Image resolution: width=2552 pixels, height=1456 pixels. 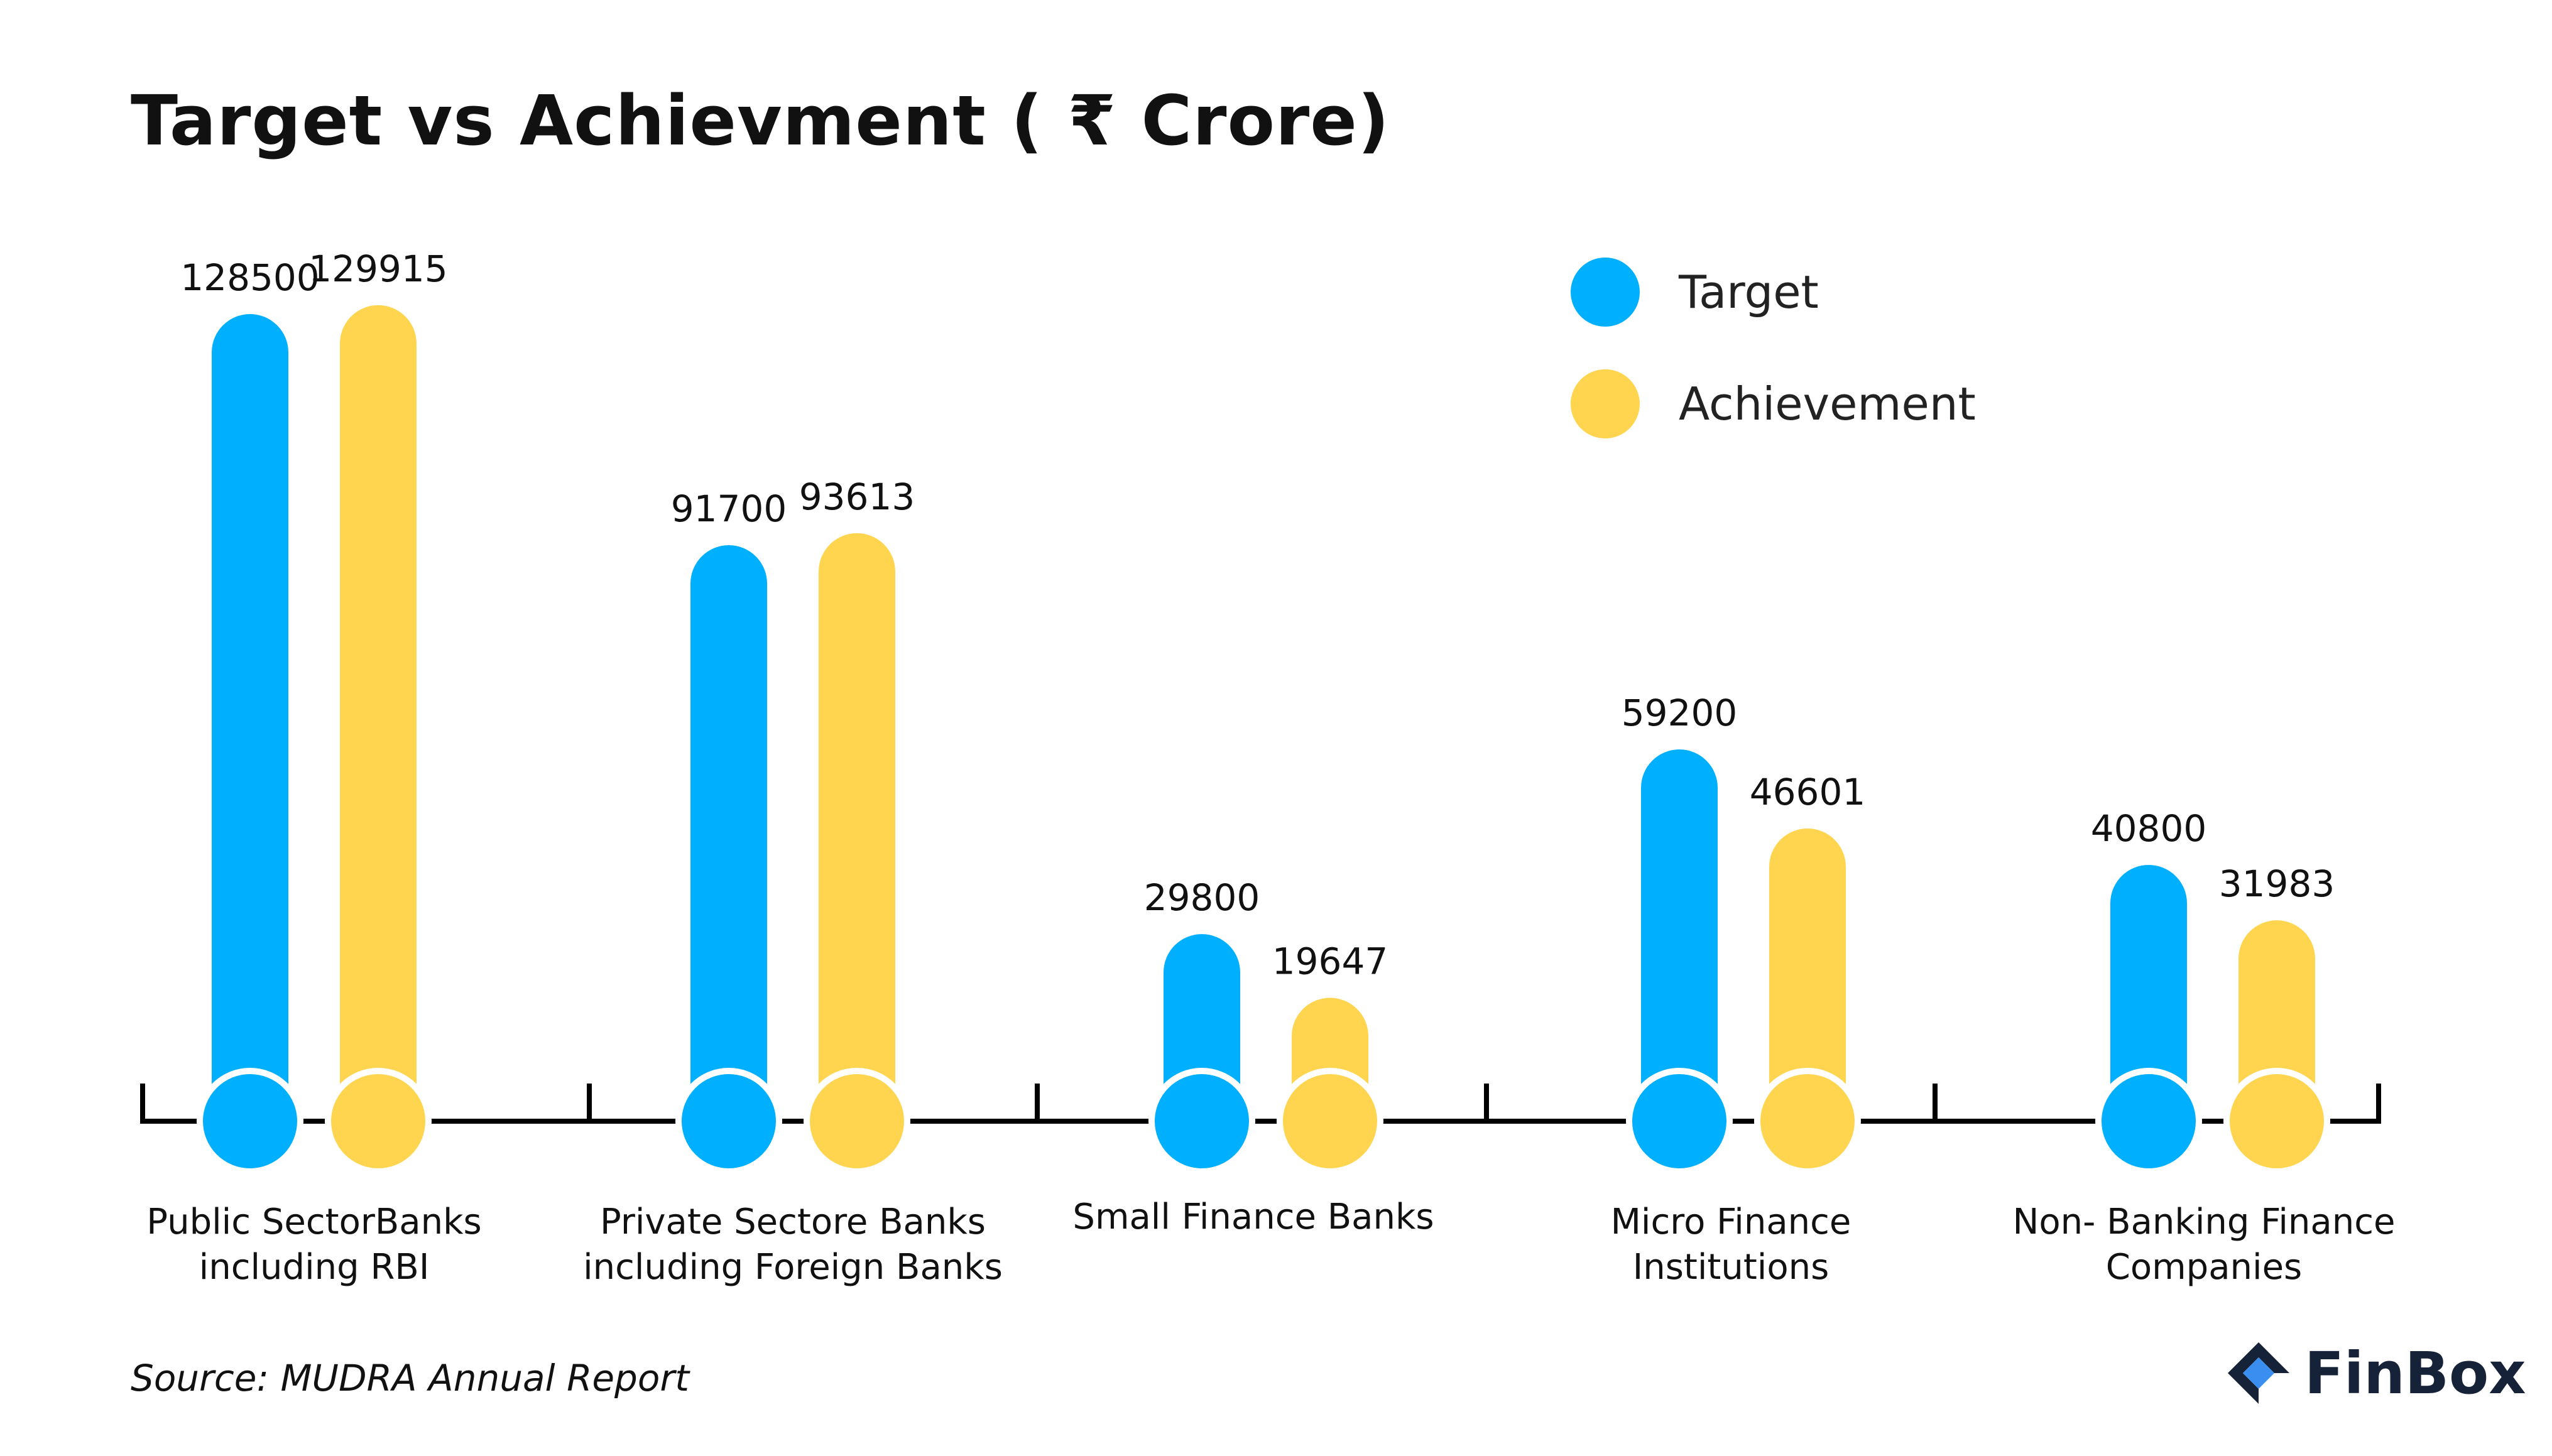 What do you see at coordinates (1330, 961) in the screenshot?
I see `data-label-achievement: 19647` at bounding box center [1330, 961].